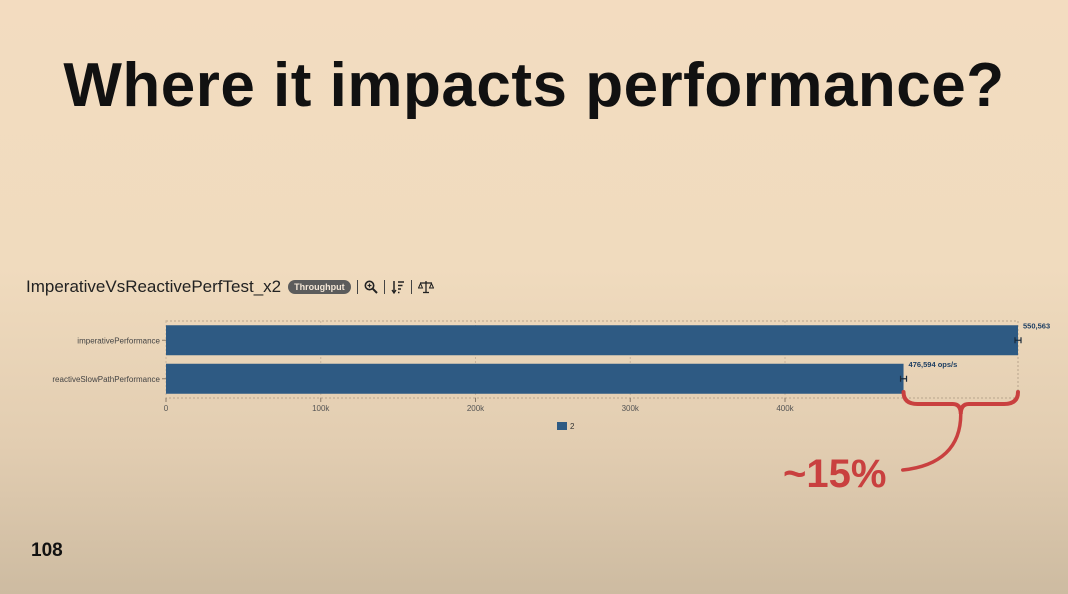  Describe the element at coordinates (1036, 325) in the screenshot. I see `data-label: 550,563` at that location.